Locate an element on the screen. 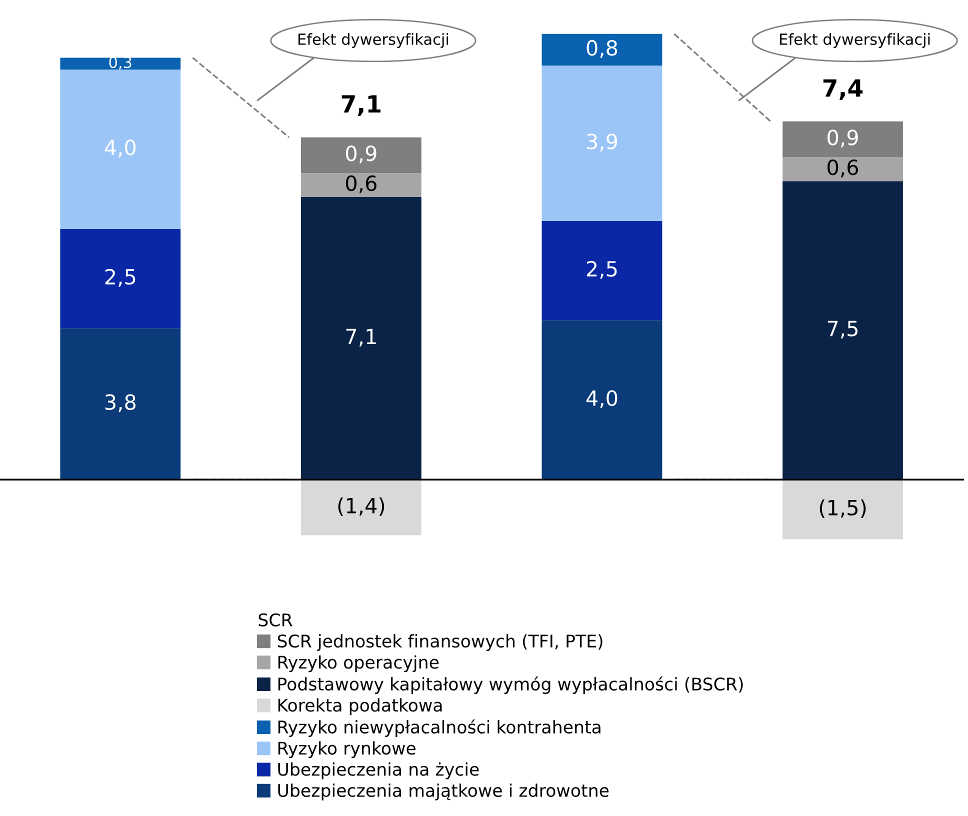 The height and width of the screenshot is (816, 968). legend-label: Podstawowy kapitałowy wymóg wypłacalności (BSCR) is located at coordinates (510, 685).